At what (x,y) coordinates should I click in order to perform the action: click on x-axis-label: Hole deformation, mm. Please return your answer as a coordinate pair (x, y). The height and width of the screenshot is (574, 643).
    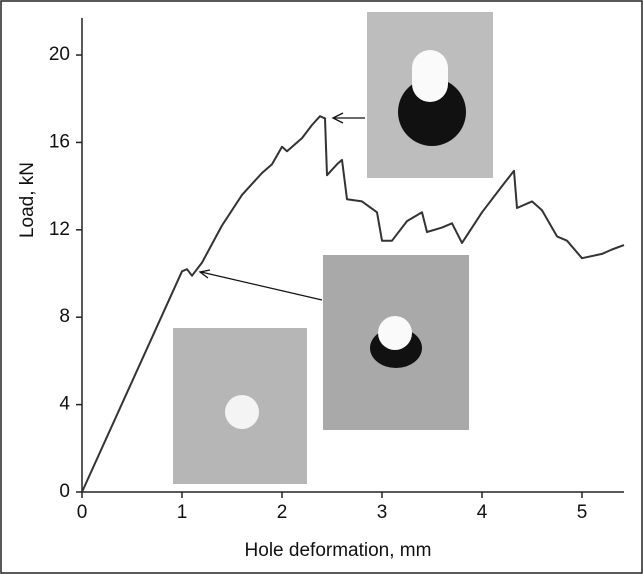
    Looking at the image, I should click on (338, 550).